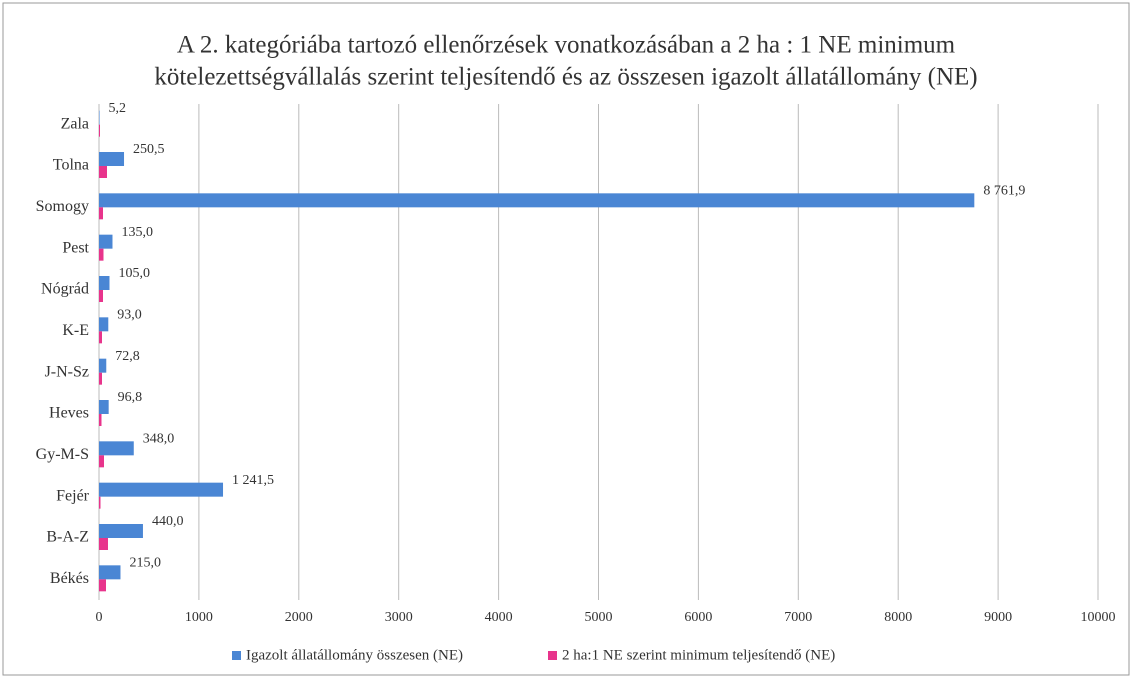 The image size is (1133, 678). What do you see at coordinates (99, 617) in the screenshot?
I see `x-tick-label: 0` at bounding box center [99, 617].